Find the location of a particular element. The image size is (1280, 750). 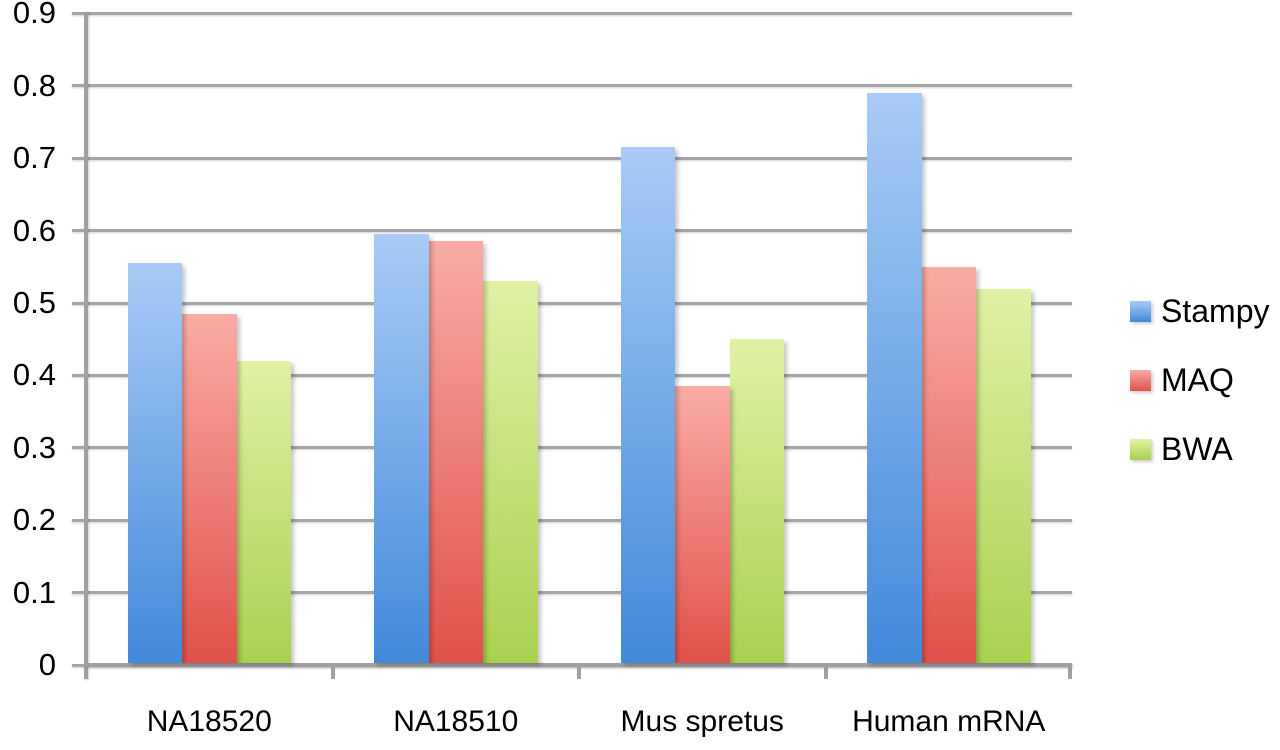

y-axis-tick-label: 0.6 is located at coordinates (34, 230).